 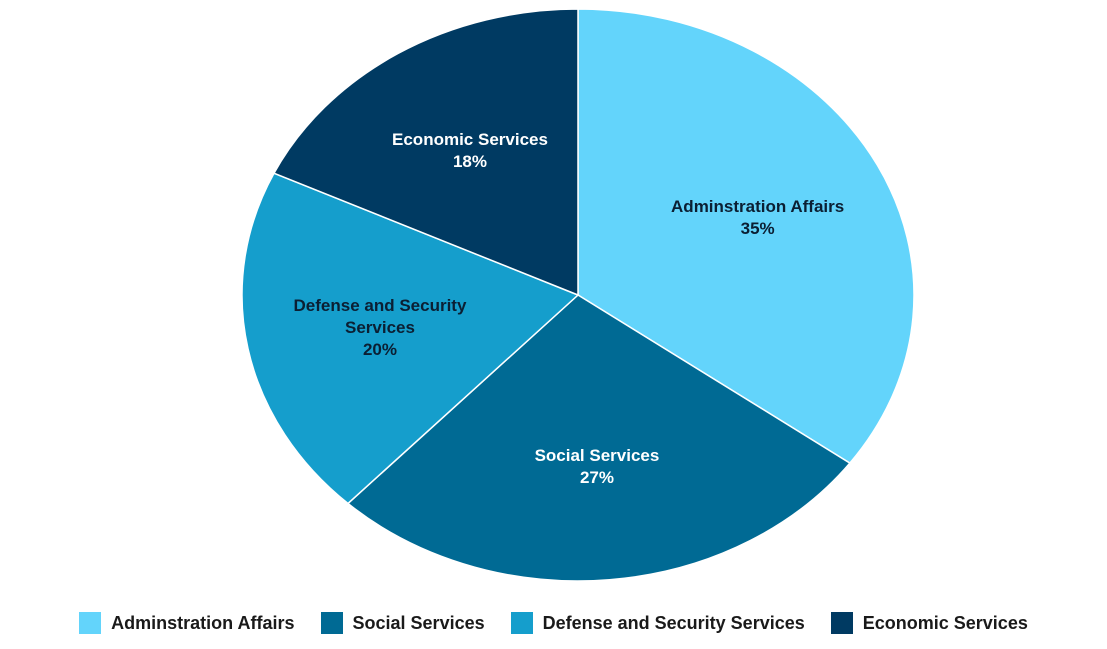 What do you see at coordinates (597, 466) in the screenshot?
I see `slice-label-social-services: Social Services 27%` at bounding box center [597, 466].